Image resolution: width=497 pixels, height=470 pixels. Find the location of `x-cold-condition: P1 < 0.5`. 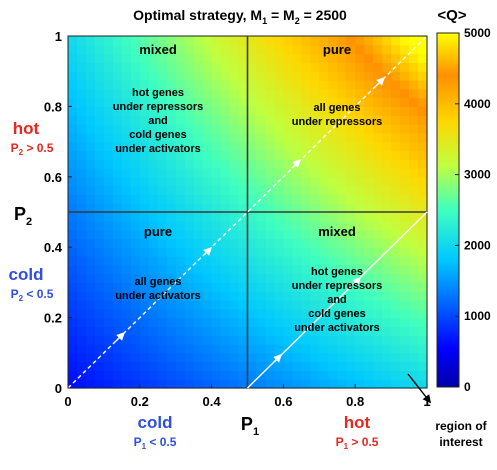

x-cold-condition: P1 < 0.5 is located at coordinates (155, 443).